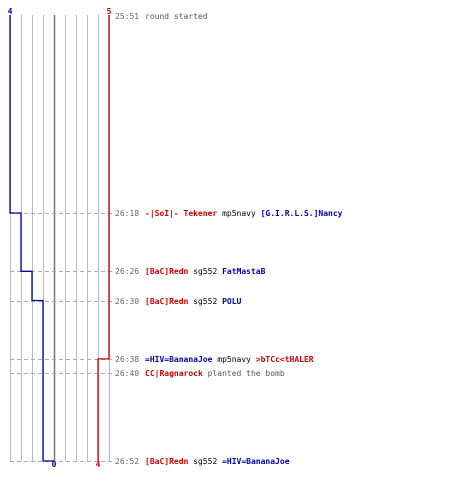 The image size is (450, 500). Describe the element at coordinates (127, 373) in the screenshot. I see `event-time: 26:40` at that location.